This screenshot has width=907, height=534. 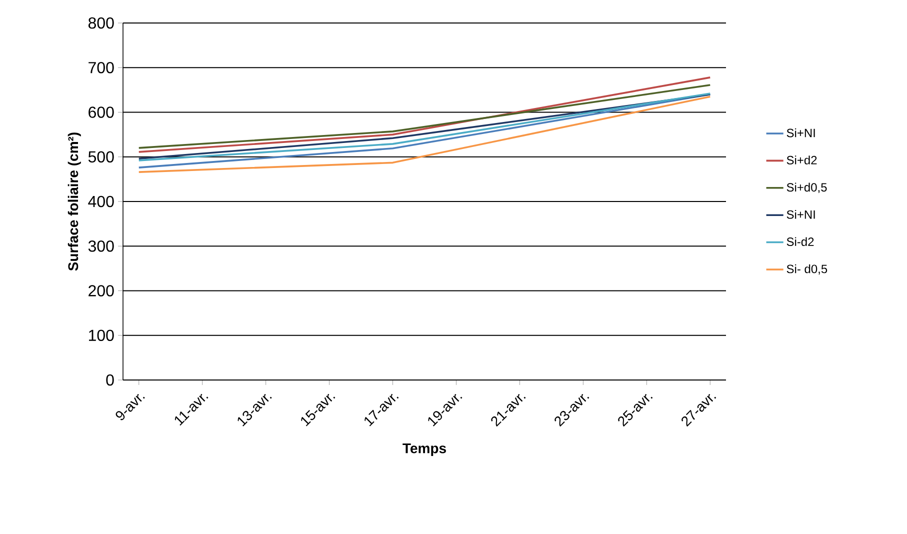 I want to click on y-tick-label: 800, so click(x=101, y=23).